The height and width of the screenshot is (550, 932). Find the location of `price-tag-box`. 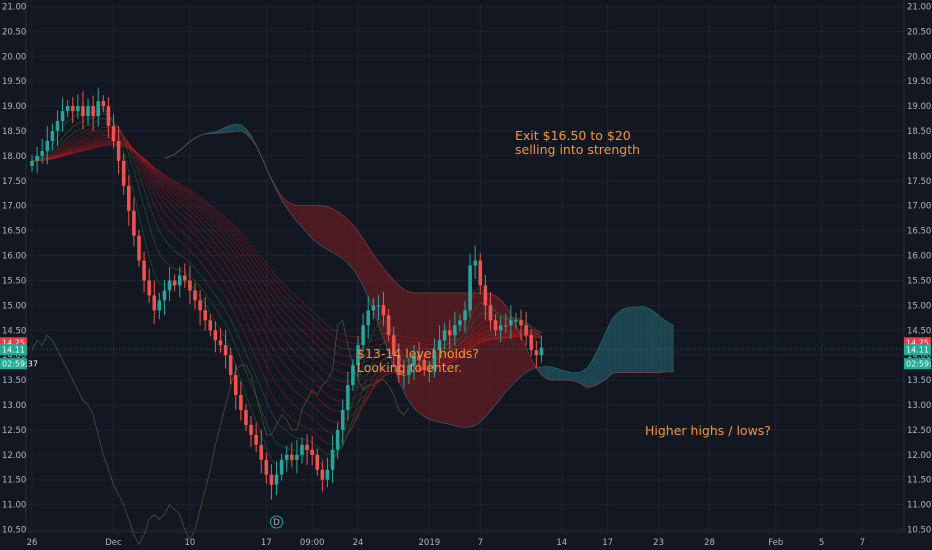

price-tag-box is located at coordinates (13, 350).